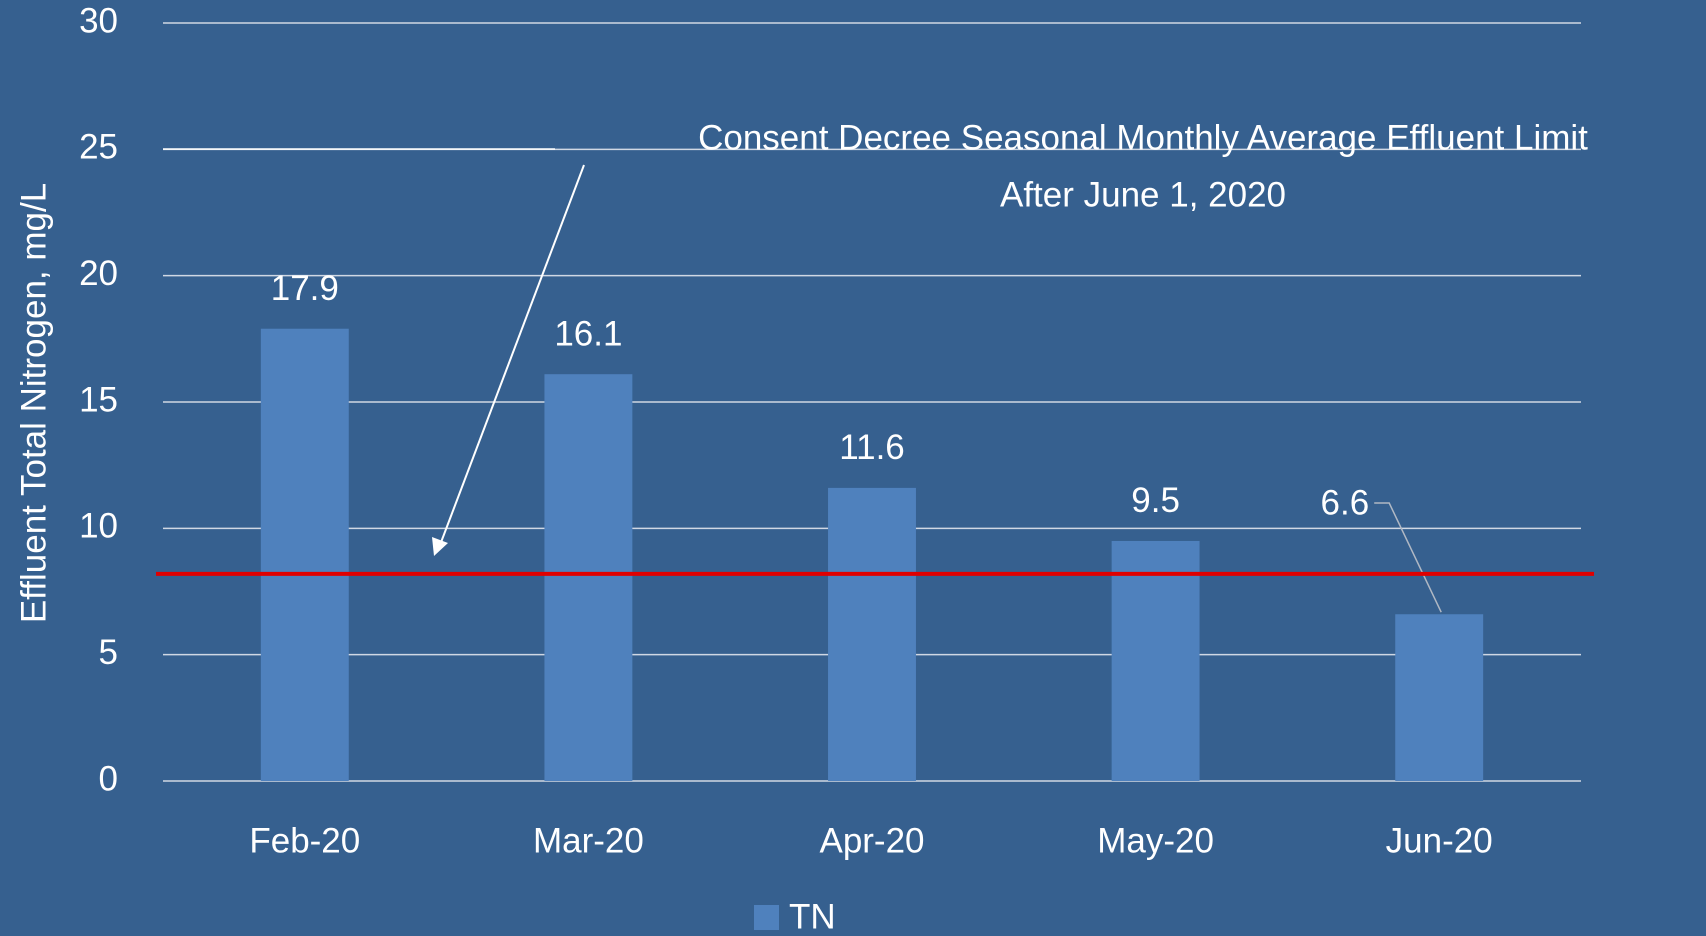 This screenshot has width=1706, height=936. Describe the element at coordinates (98, 273) in the screenshot. I see `y-tick-label: 20` at that location.